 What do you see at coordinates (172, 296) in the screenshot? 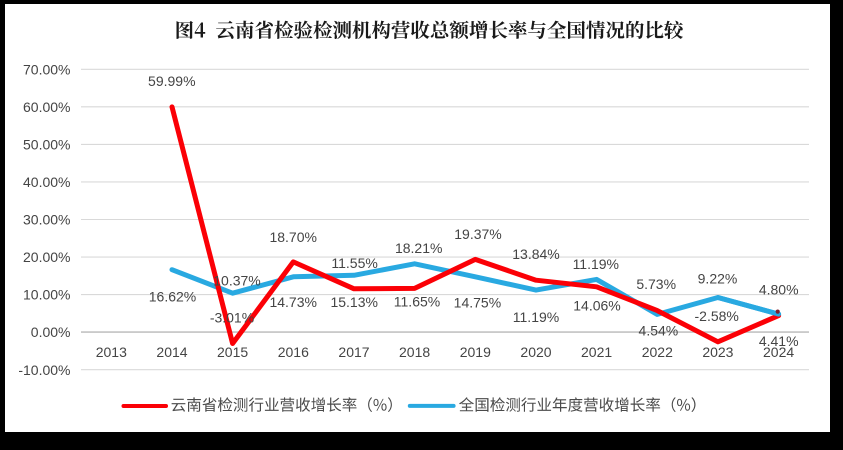
I see `svg-text: 16.62%` at bounding box center [172, 296].